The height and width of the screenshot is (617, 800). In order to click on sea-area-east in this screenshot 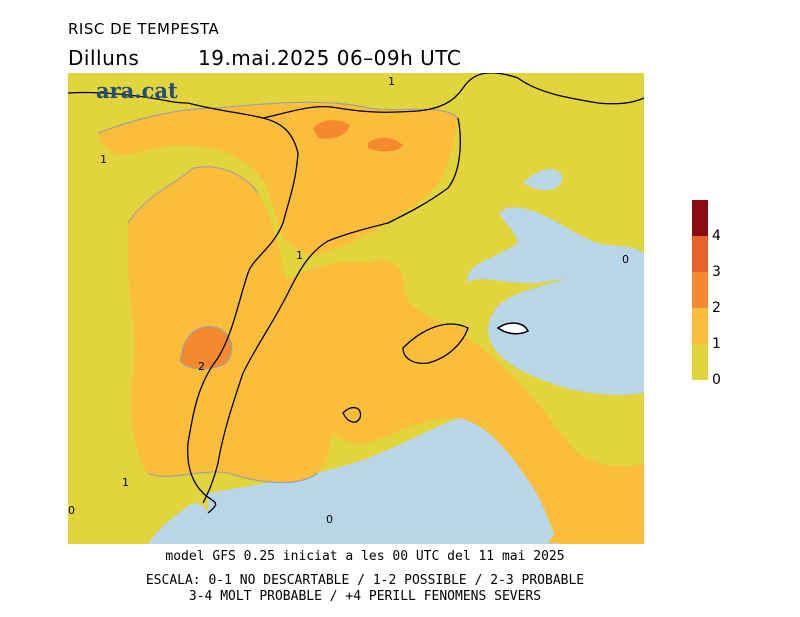, I will do `click(555, 301)`.